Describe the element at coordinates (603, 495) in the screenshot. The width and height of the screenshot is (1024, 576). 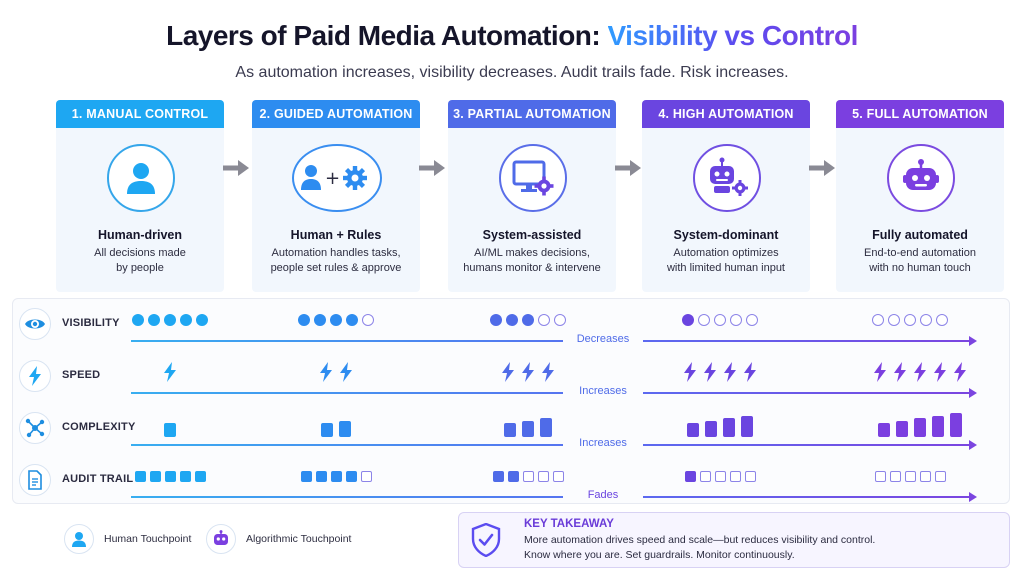
I see `trend-label: Fades` at that location.